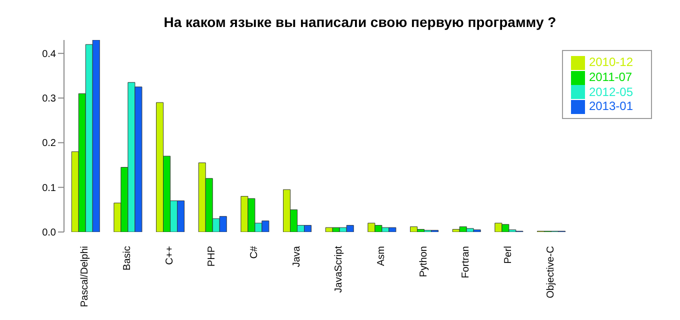 Image resolution: width=680 pixels, height=320 pixels. I want to click on y-tick-label: 0.3, so click(49, 99).